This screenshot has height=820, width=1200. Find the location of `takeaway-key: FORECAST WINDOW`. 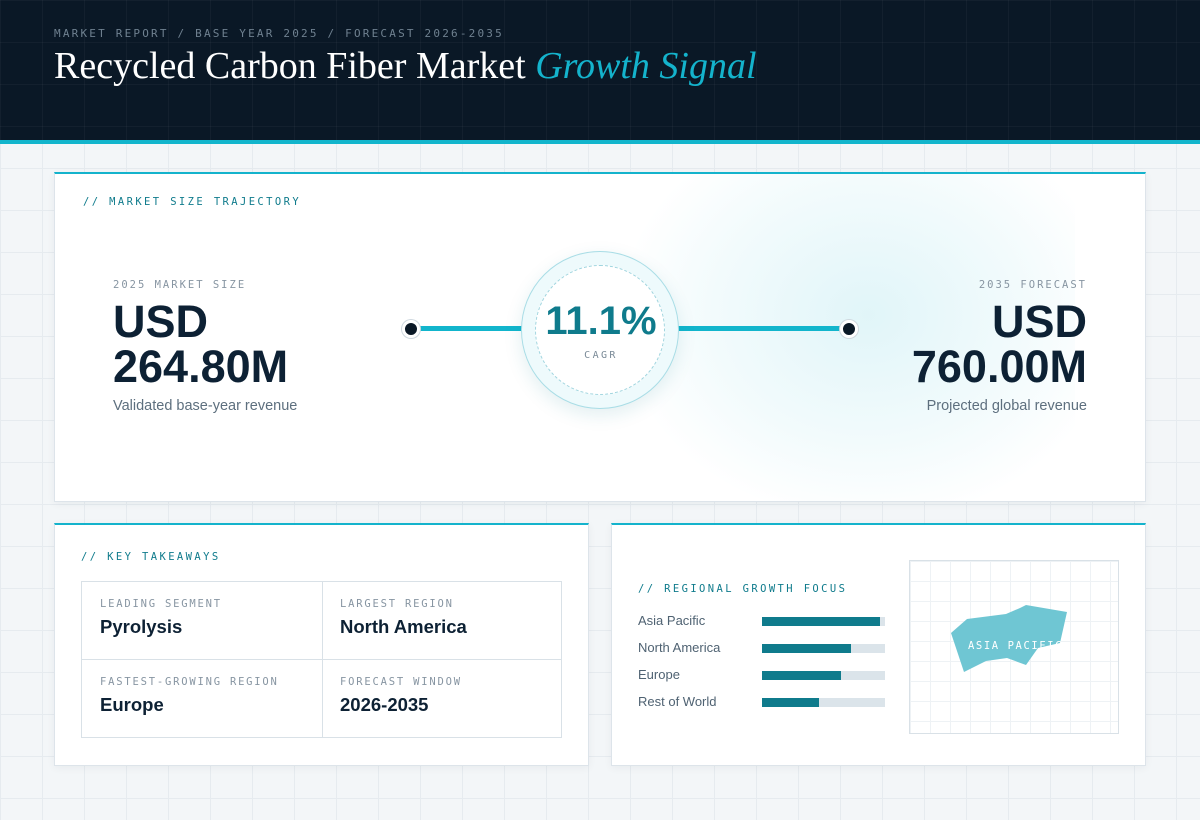

takeaway-key: FORECAST WINDOW is located at coordinates (401, 682).